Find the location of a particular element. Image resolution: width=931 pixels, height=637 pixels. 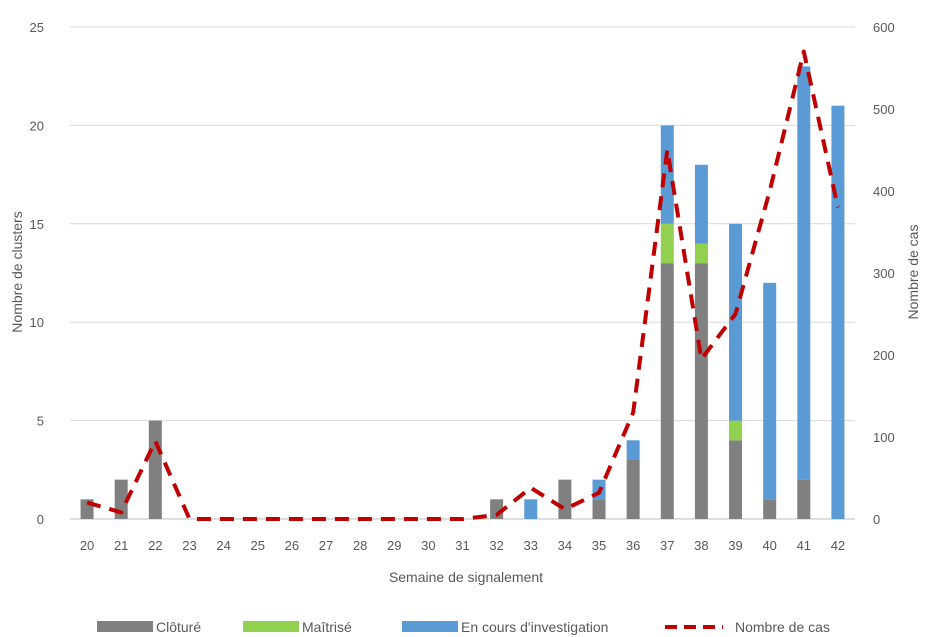

y2-tick-label: 300 is located at coordinates (884, 273).